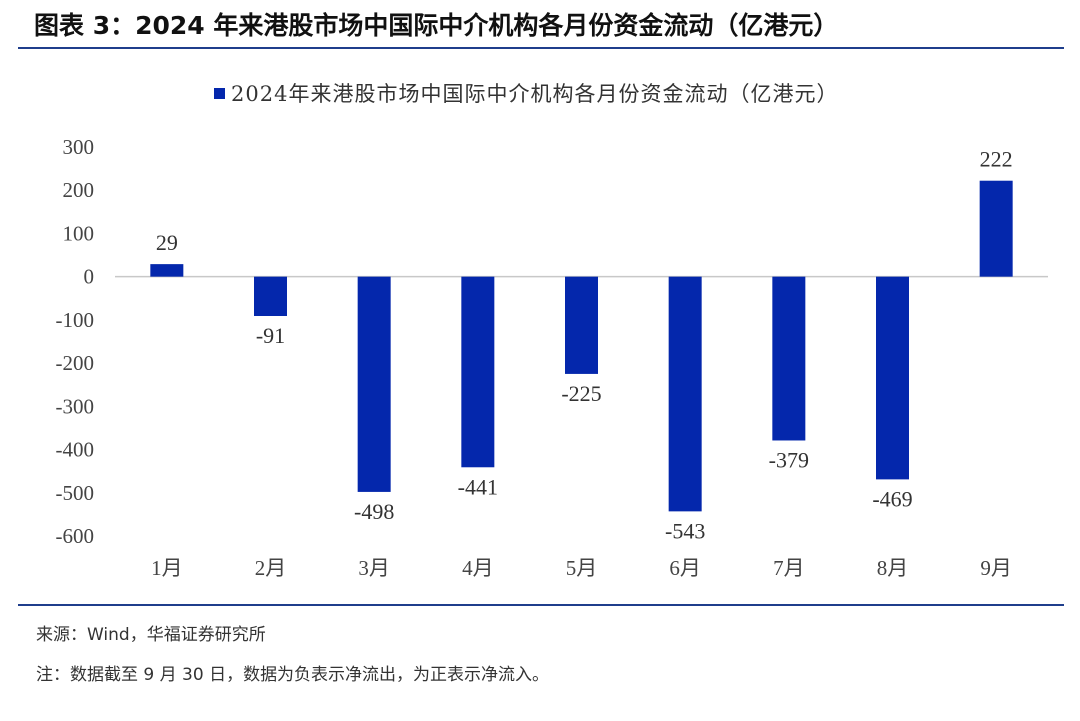 Image resolution: width=1080 pixels, height=721 pixels. What do you see at coordinates (167, 242) in the screenshot?
I see `data-label: 29` at bounding box center [167, 242].